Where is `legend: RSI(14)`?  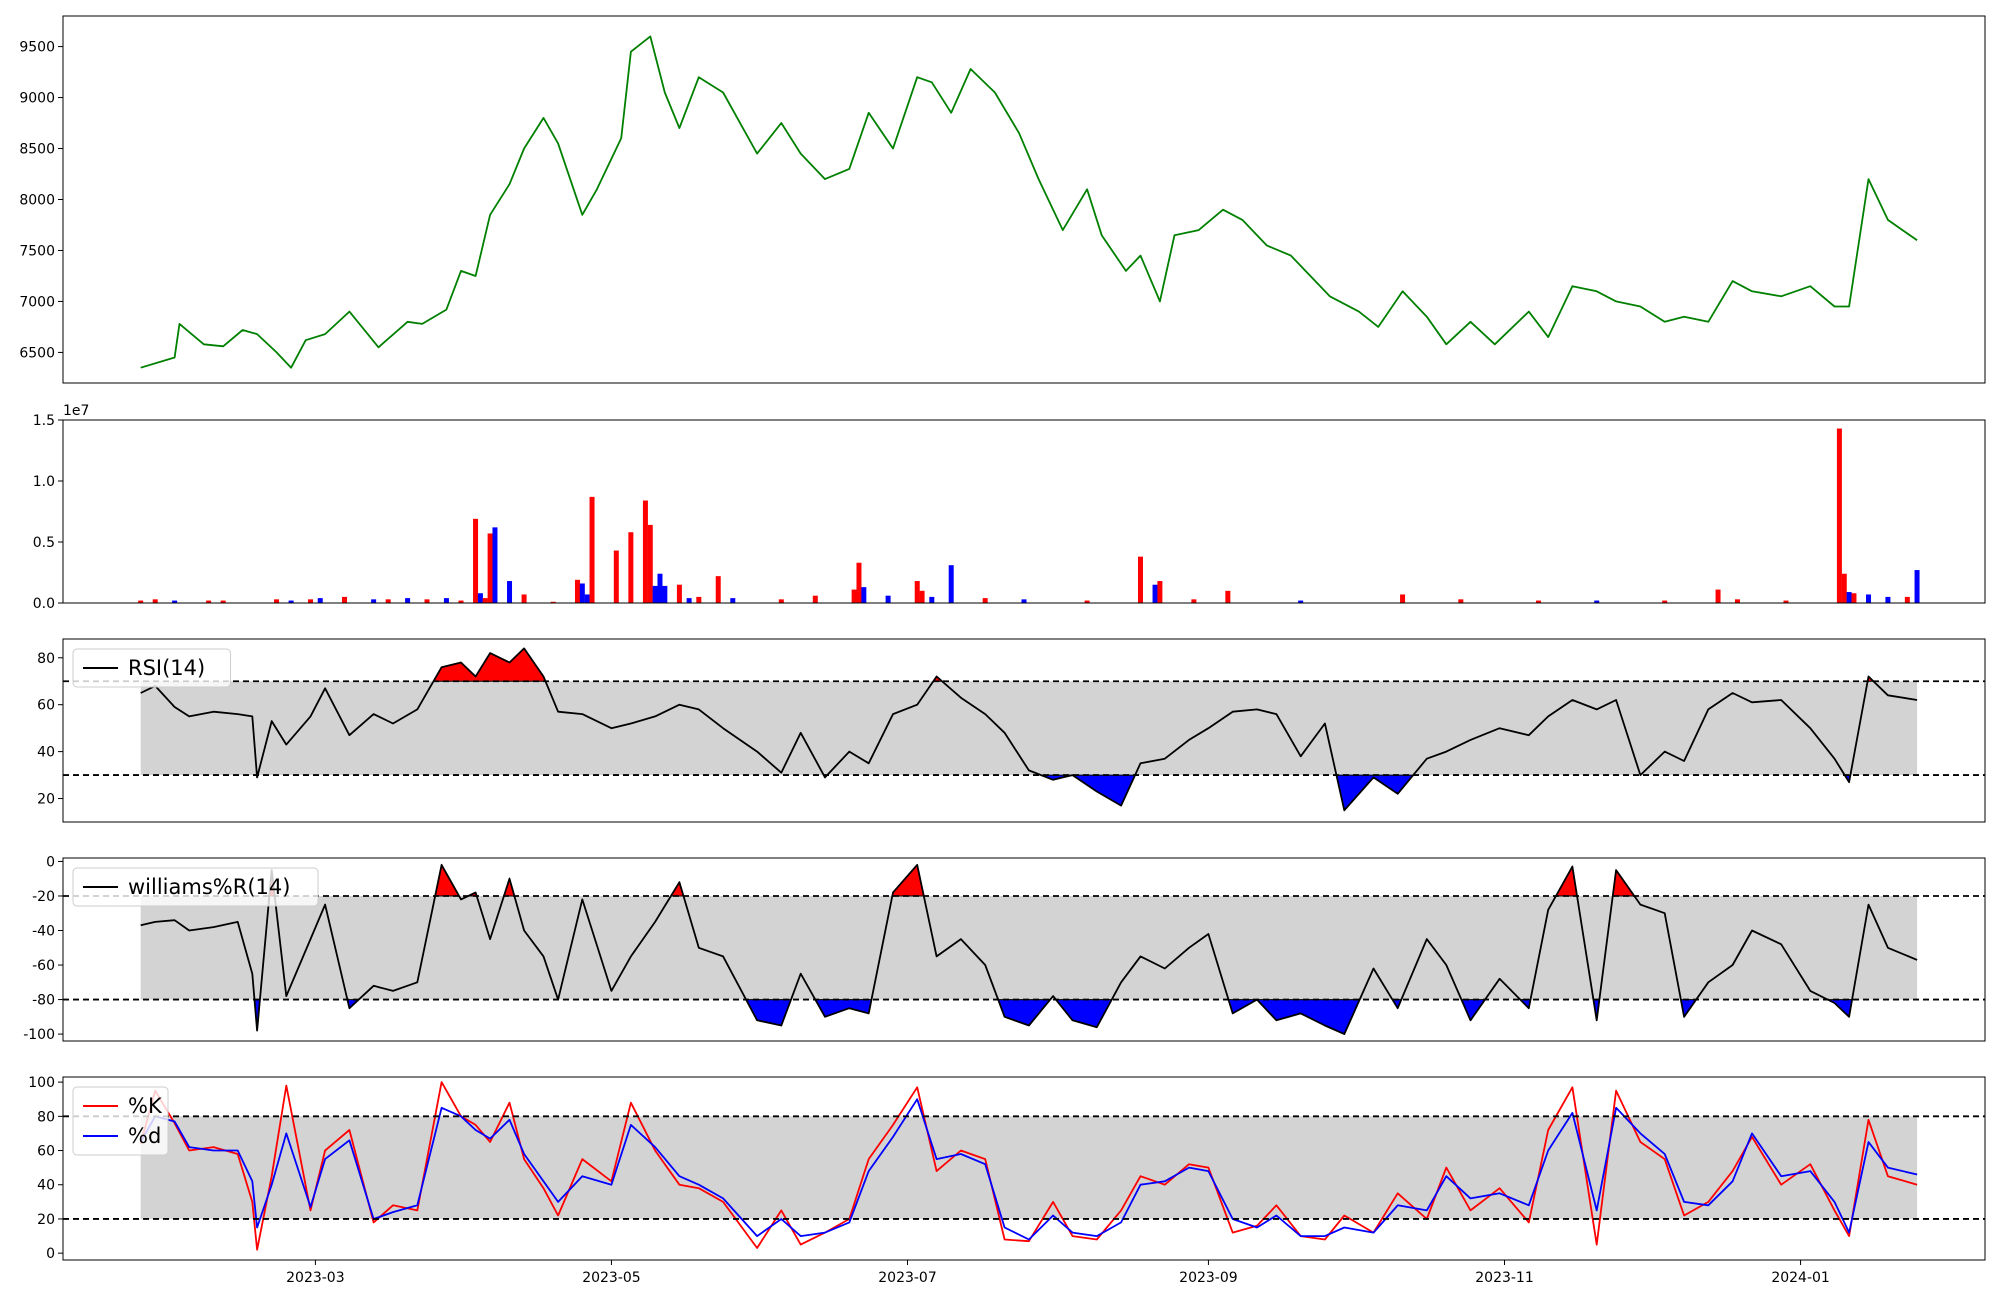
legend: RSI(14) is located at coordinates (151, 668).